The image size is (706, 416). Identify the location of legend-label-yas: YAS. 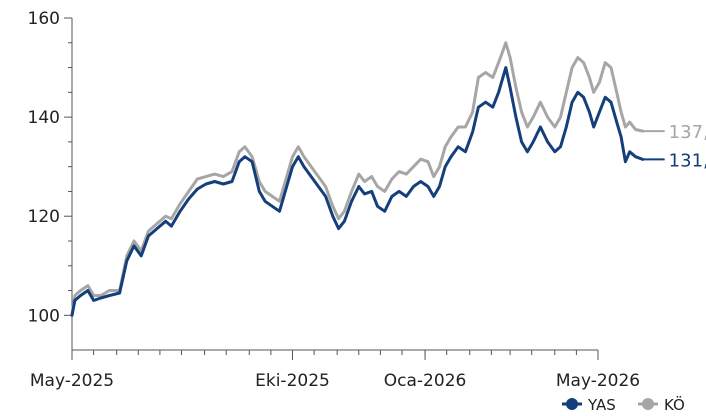
(601, 405).